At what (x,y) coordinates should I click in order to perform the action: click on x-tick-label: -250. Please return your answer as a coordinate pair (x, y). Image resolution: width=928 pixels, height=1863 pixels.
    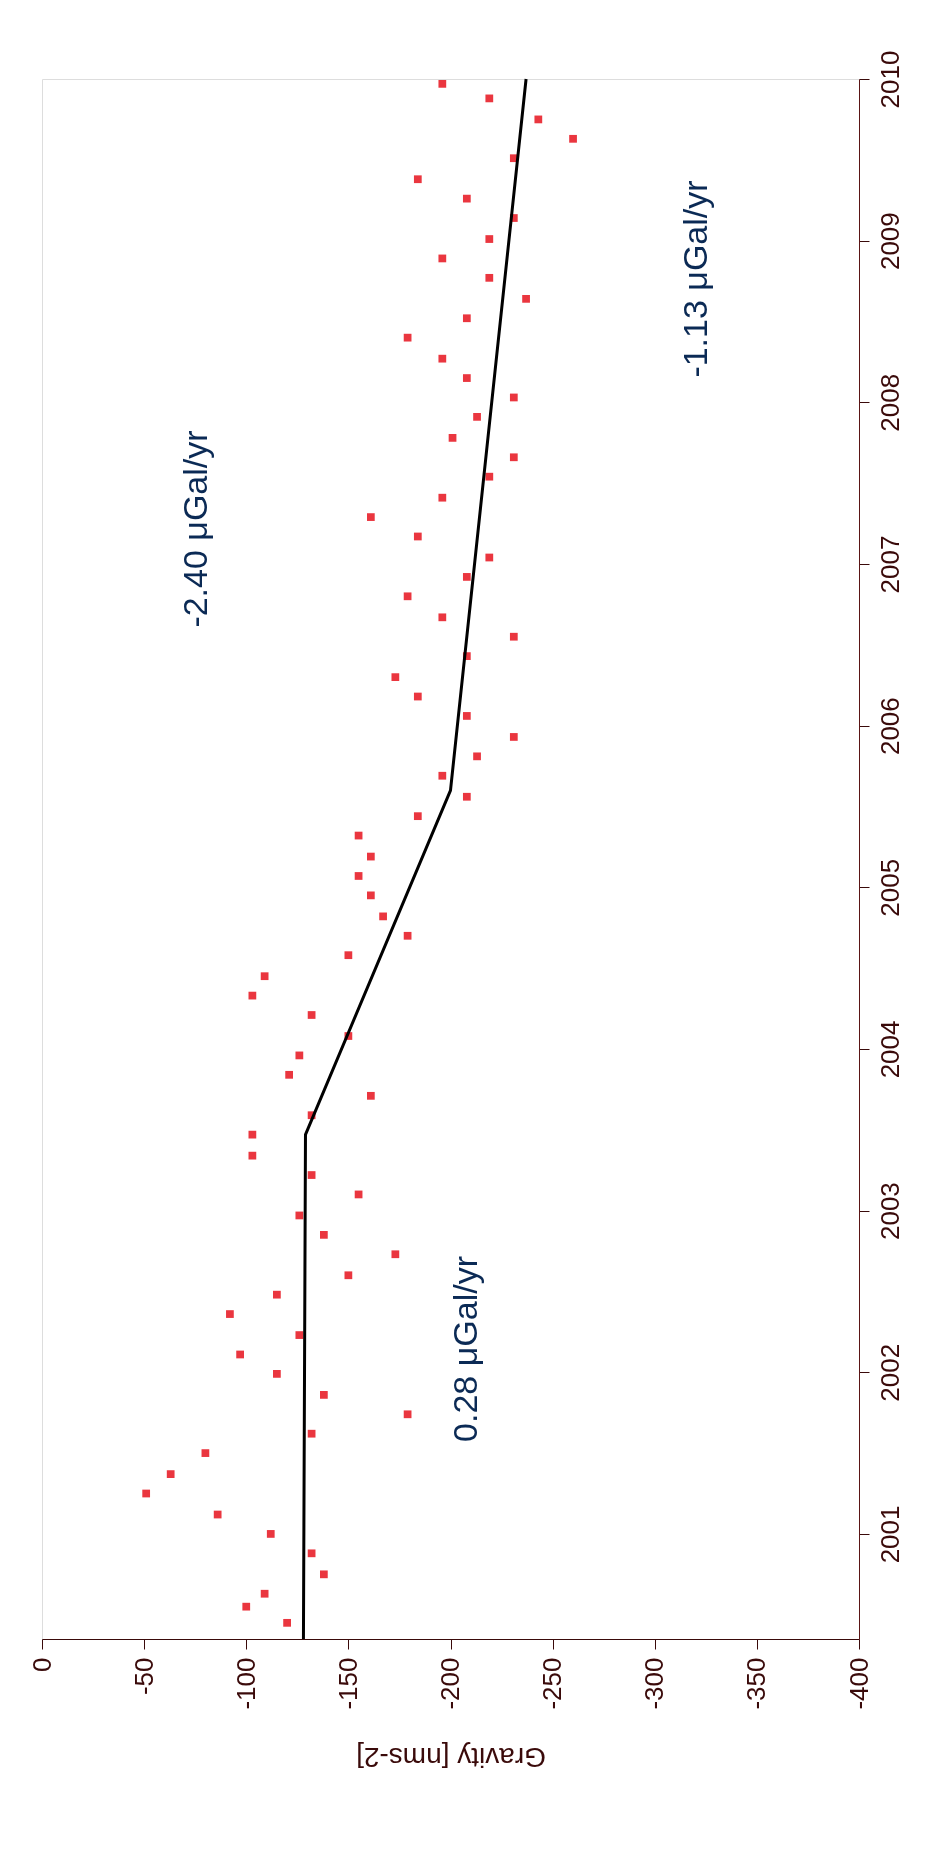
    Looking at the image, I should click on (552, 1683).